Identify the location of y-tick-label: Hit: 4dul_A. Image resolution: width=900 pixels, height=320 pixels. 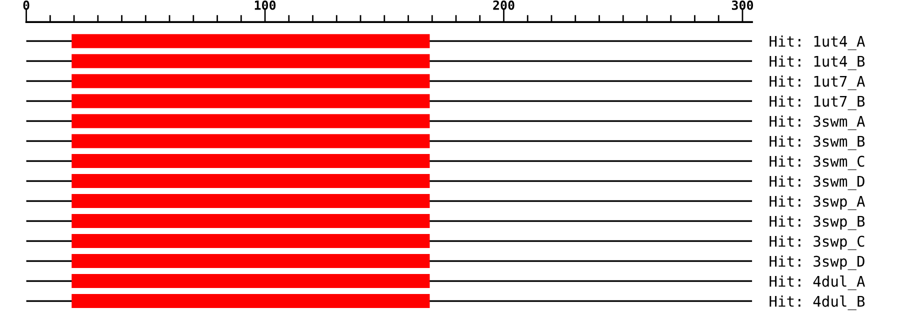
(818, 282).